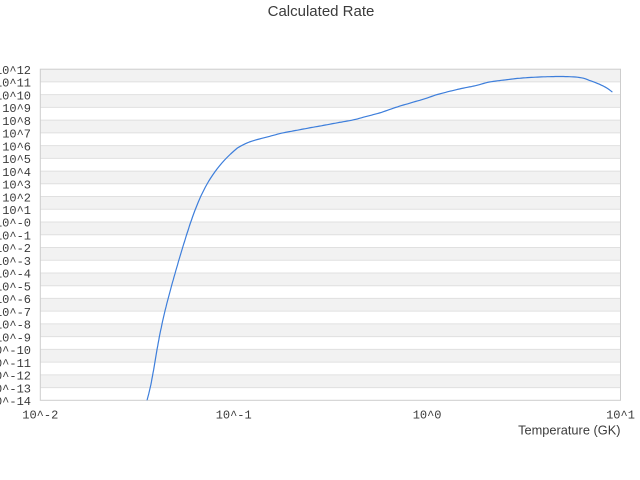 This screenshot has height=480, width=640. What do you see at coordinates (16, 122) in the screenshot?
I see `svg-text: 10^8` at bounding box center [16, 122].